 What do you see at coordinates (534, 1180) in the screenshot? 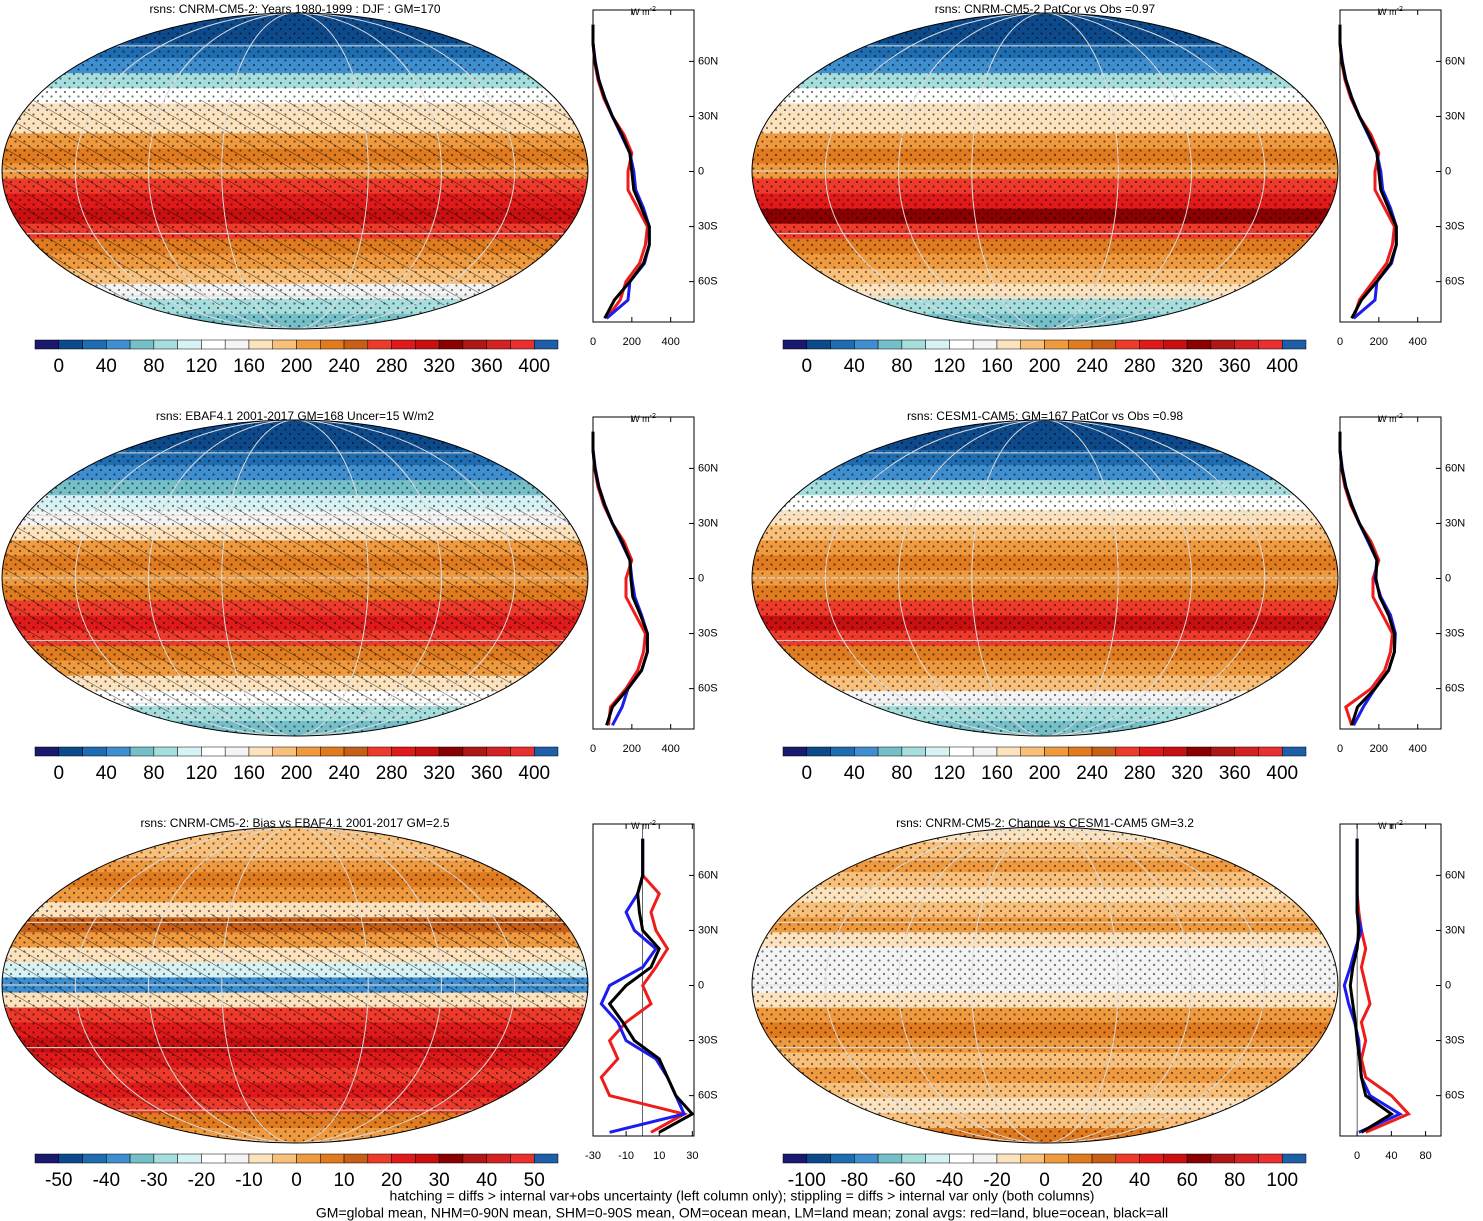
I see `colorbar-label: 50` at bounding box center [534, 1180].